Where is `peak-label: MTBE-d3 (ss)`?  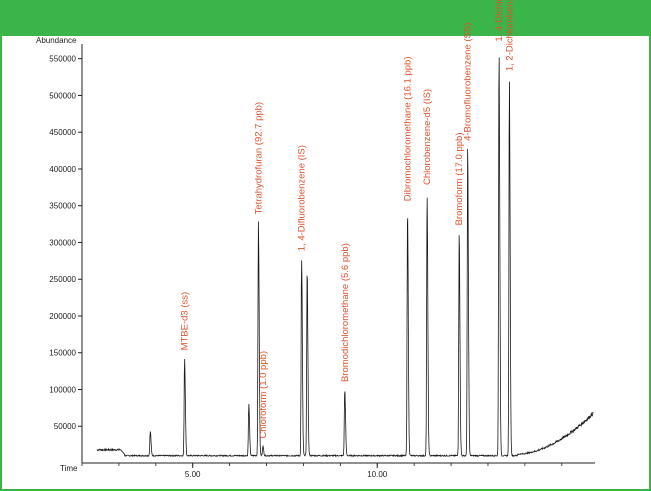 peak-label: MTBE-d3 (ss) is located at coordinates (185, 321).